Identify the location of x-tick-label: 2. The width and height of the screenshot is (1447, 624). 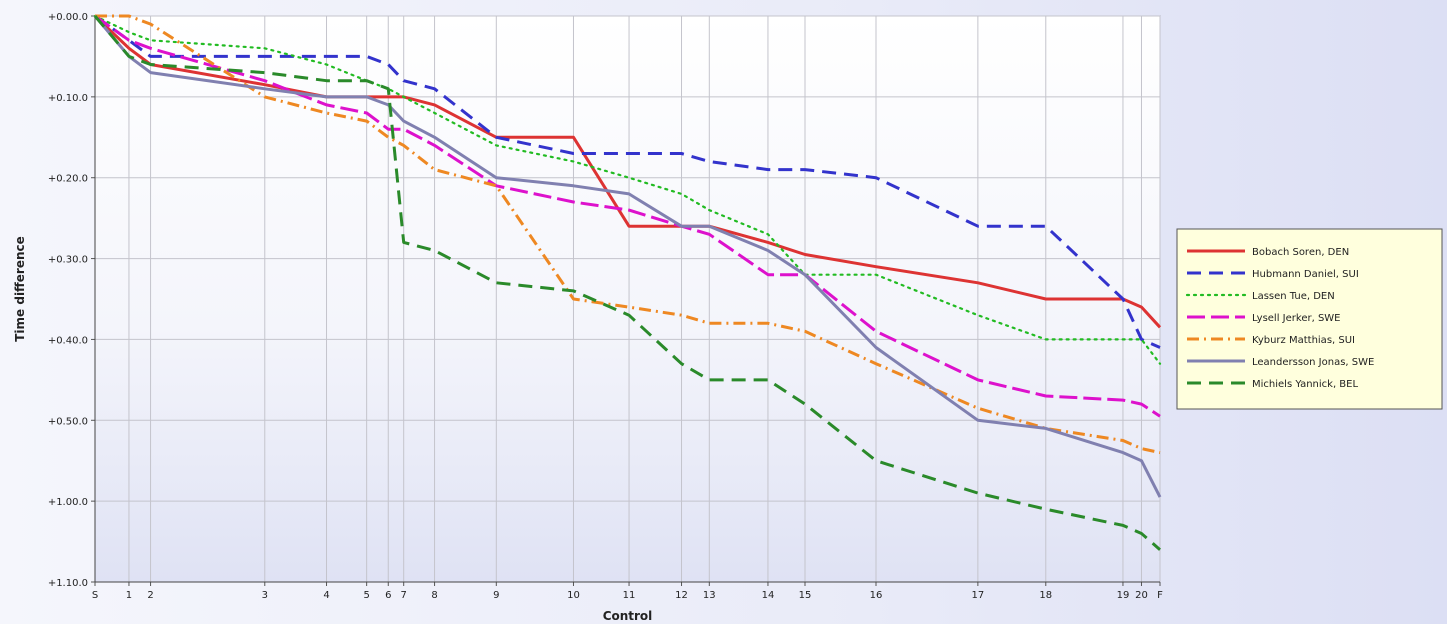
(150, 595).